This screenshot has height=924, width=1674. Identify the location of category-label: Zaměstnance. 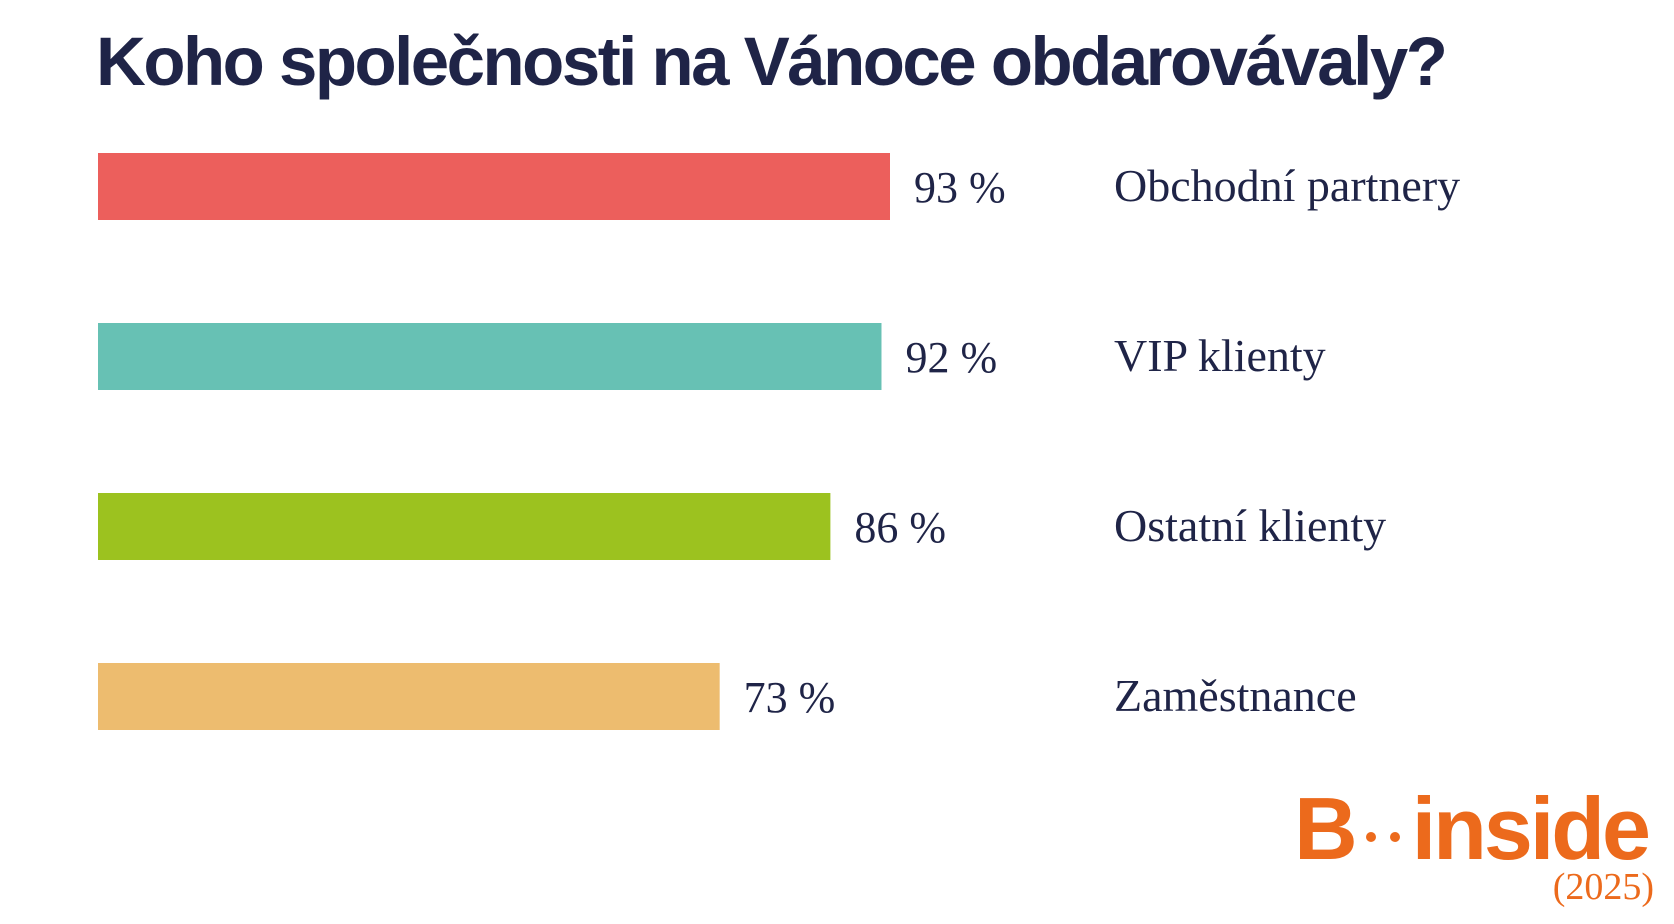
(1235, 695).